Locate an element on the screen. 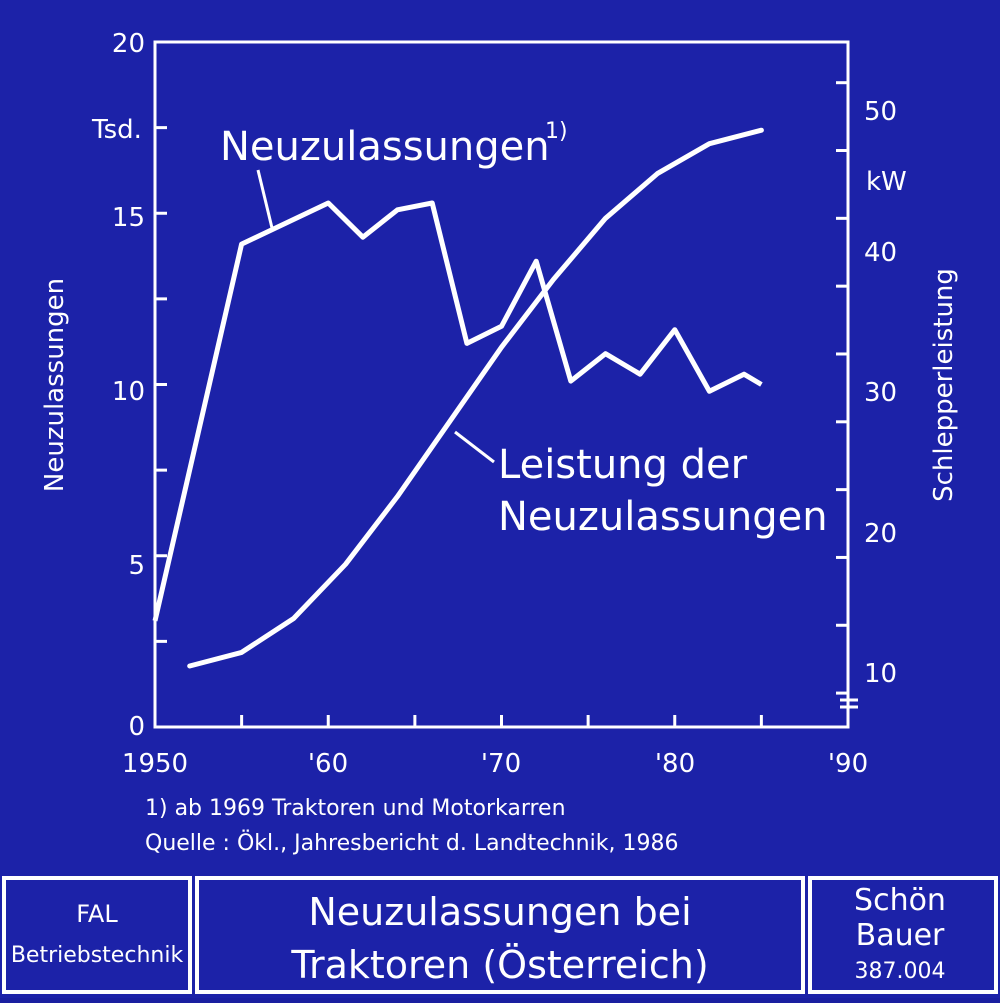  series-label-leistung-line1: Leistung der is located at coordinates (623, 465).